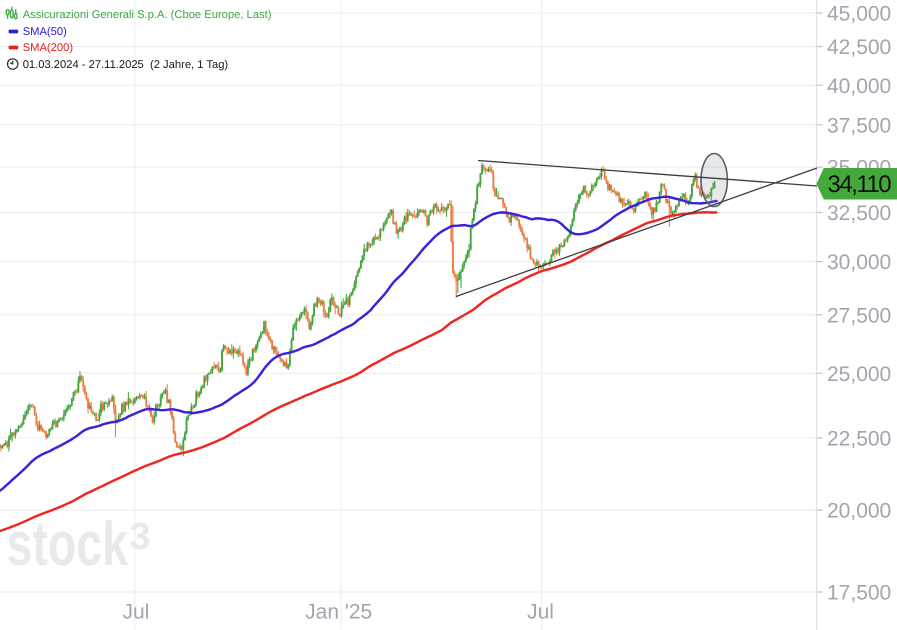 Image resolution: width=897 pixels, height=630 pixels. Describe the element at coordinates (859, 374) in the screenshot. I see `svg-text: 25,000` at that location.